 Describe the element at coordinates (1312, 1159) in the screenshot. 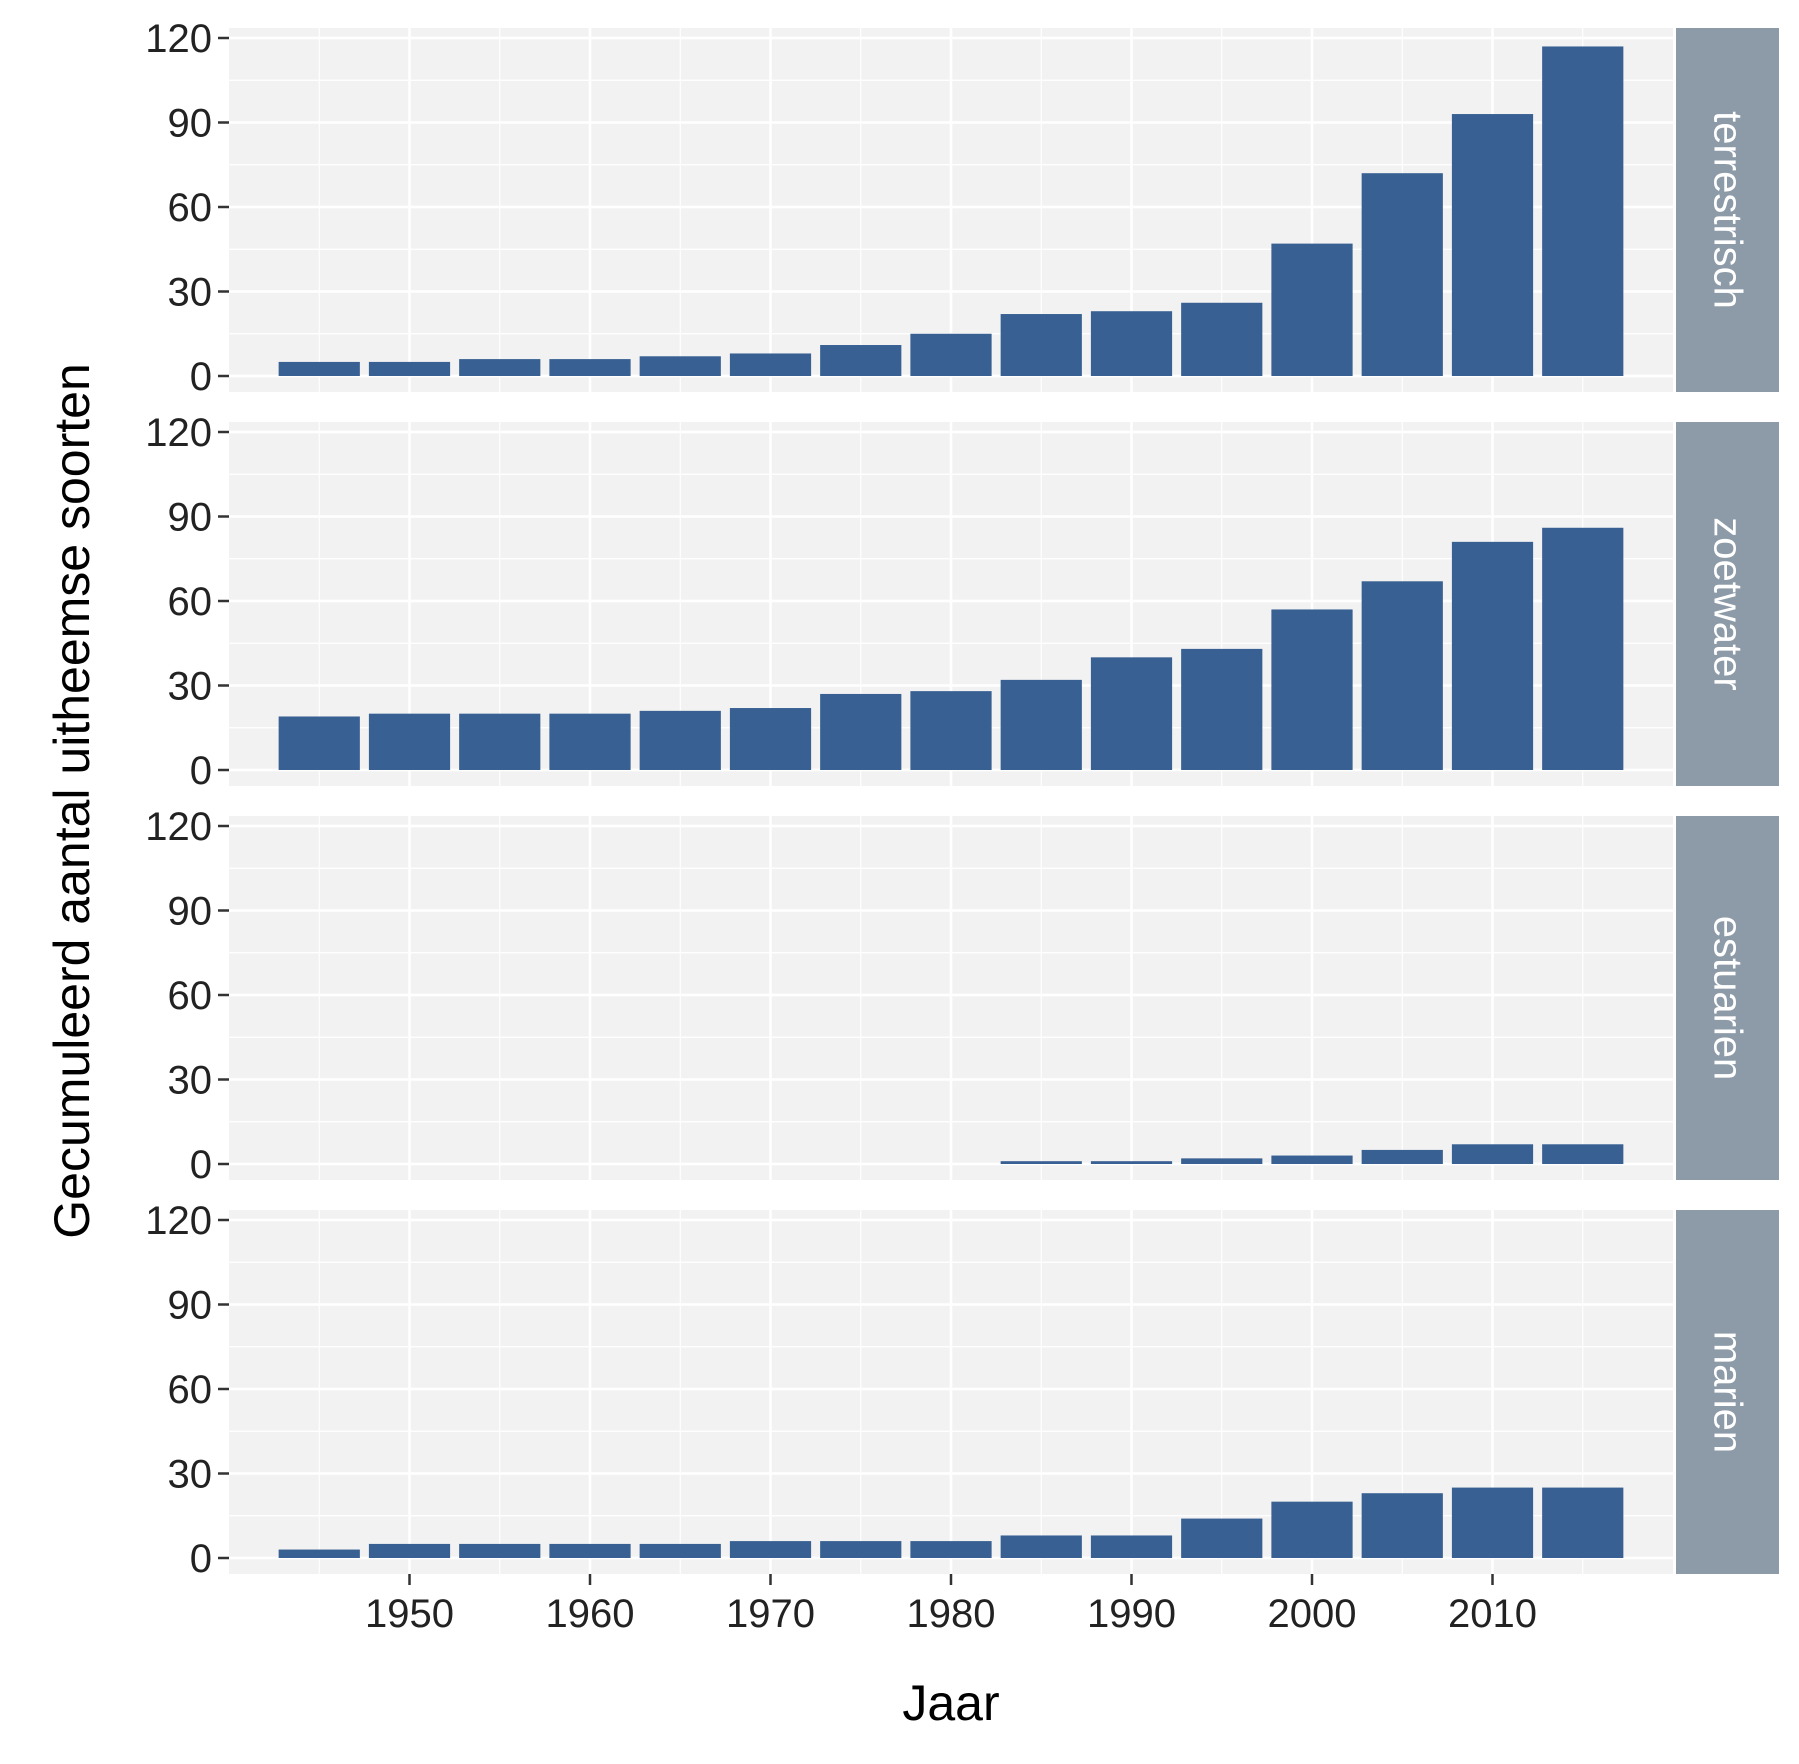

I see `bar-estuarien-2000` at that location.